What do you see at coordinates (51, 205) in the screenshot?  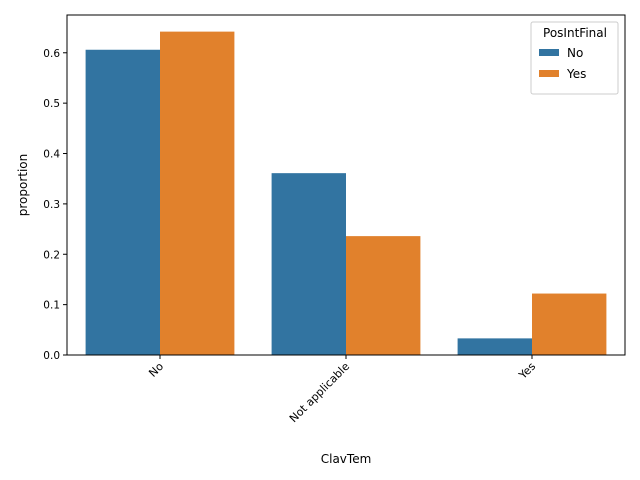 I see `y-tick-label: 0.3` at bounding box center [51, 205].